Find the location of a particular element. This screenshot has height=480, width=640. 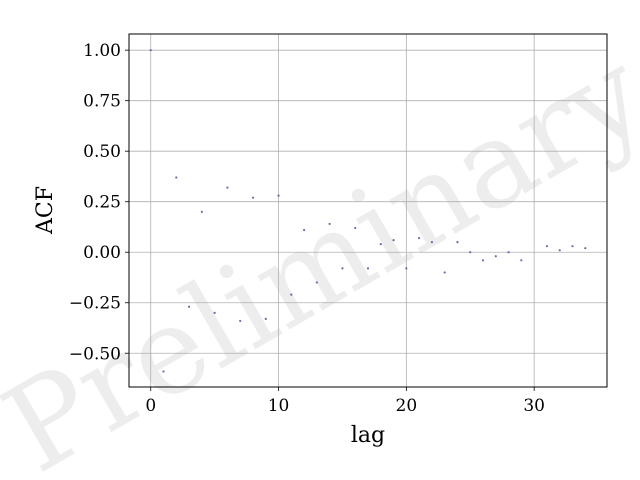

y-tick-label: 0.25 is located at coordinates (102, 203).